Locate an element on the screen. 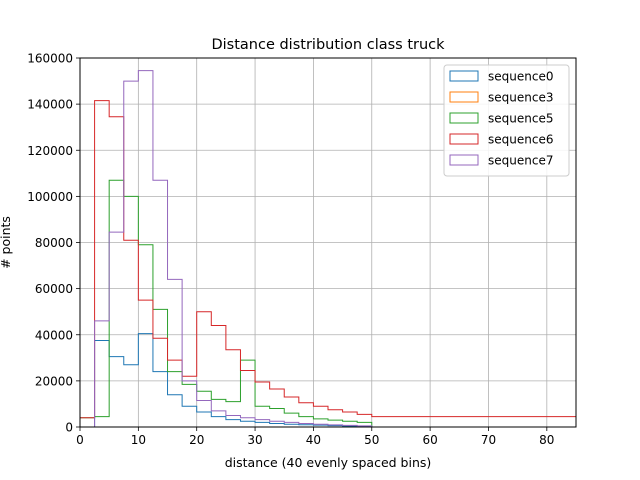  x-tick-label-8: 80 is located at coordinates (546, 440).